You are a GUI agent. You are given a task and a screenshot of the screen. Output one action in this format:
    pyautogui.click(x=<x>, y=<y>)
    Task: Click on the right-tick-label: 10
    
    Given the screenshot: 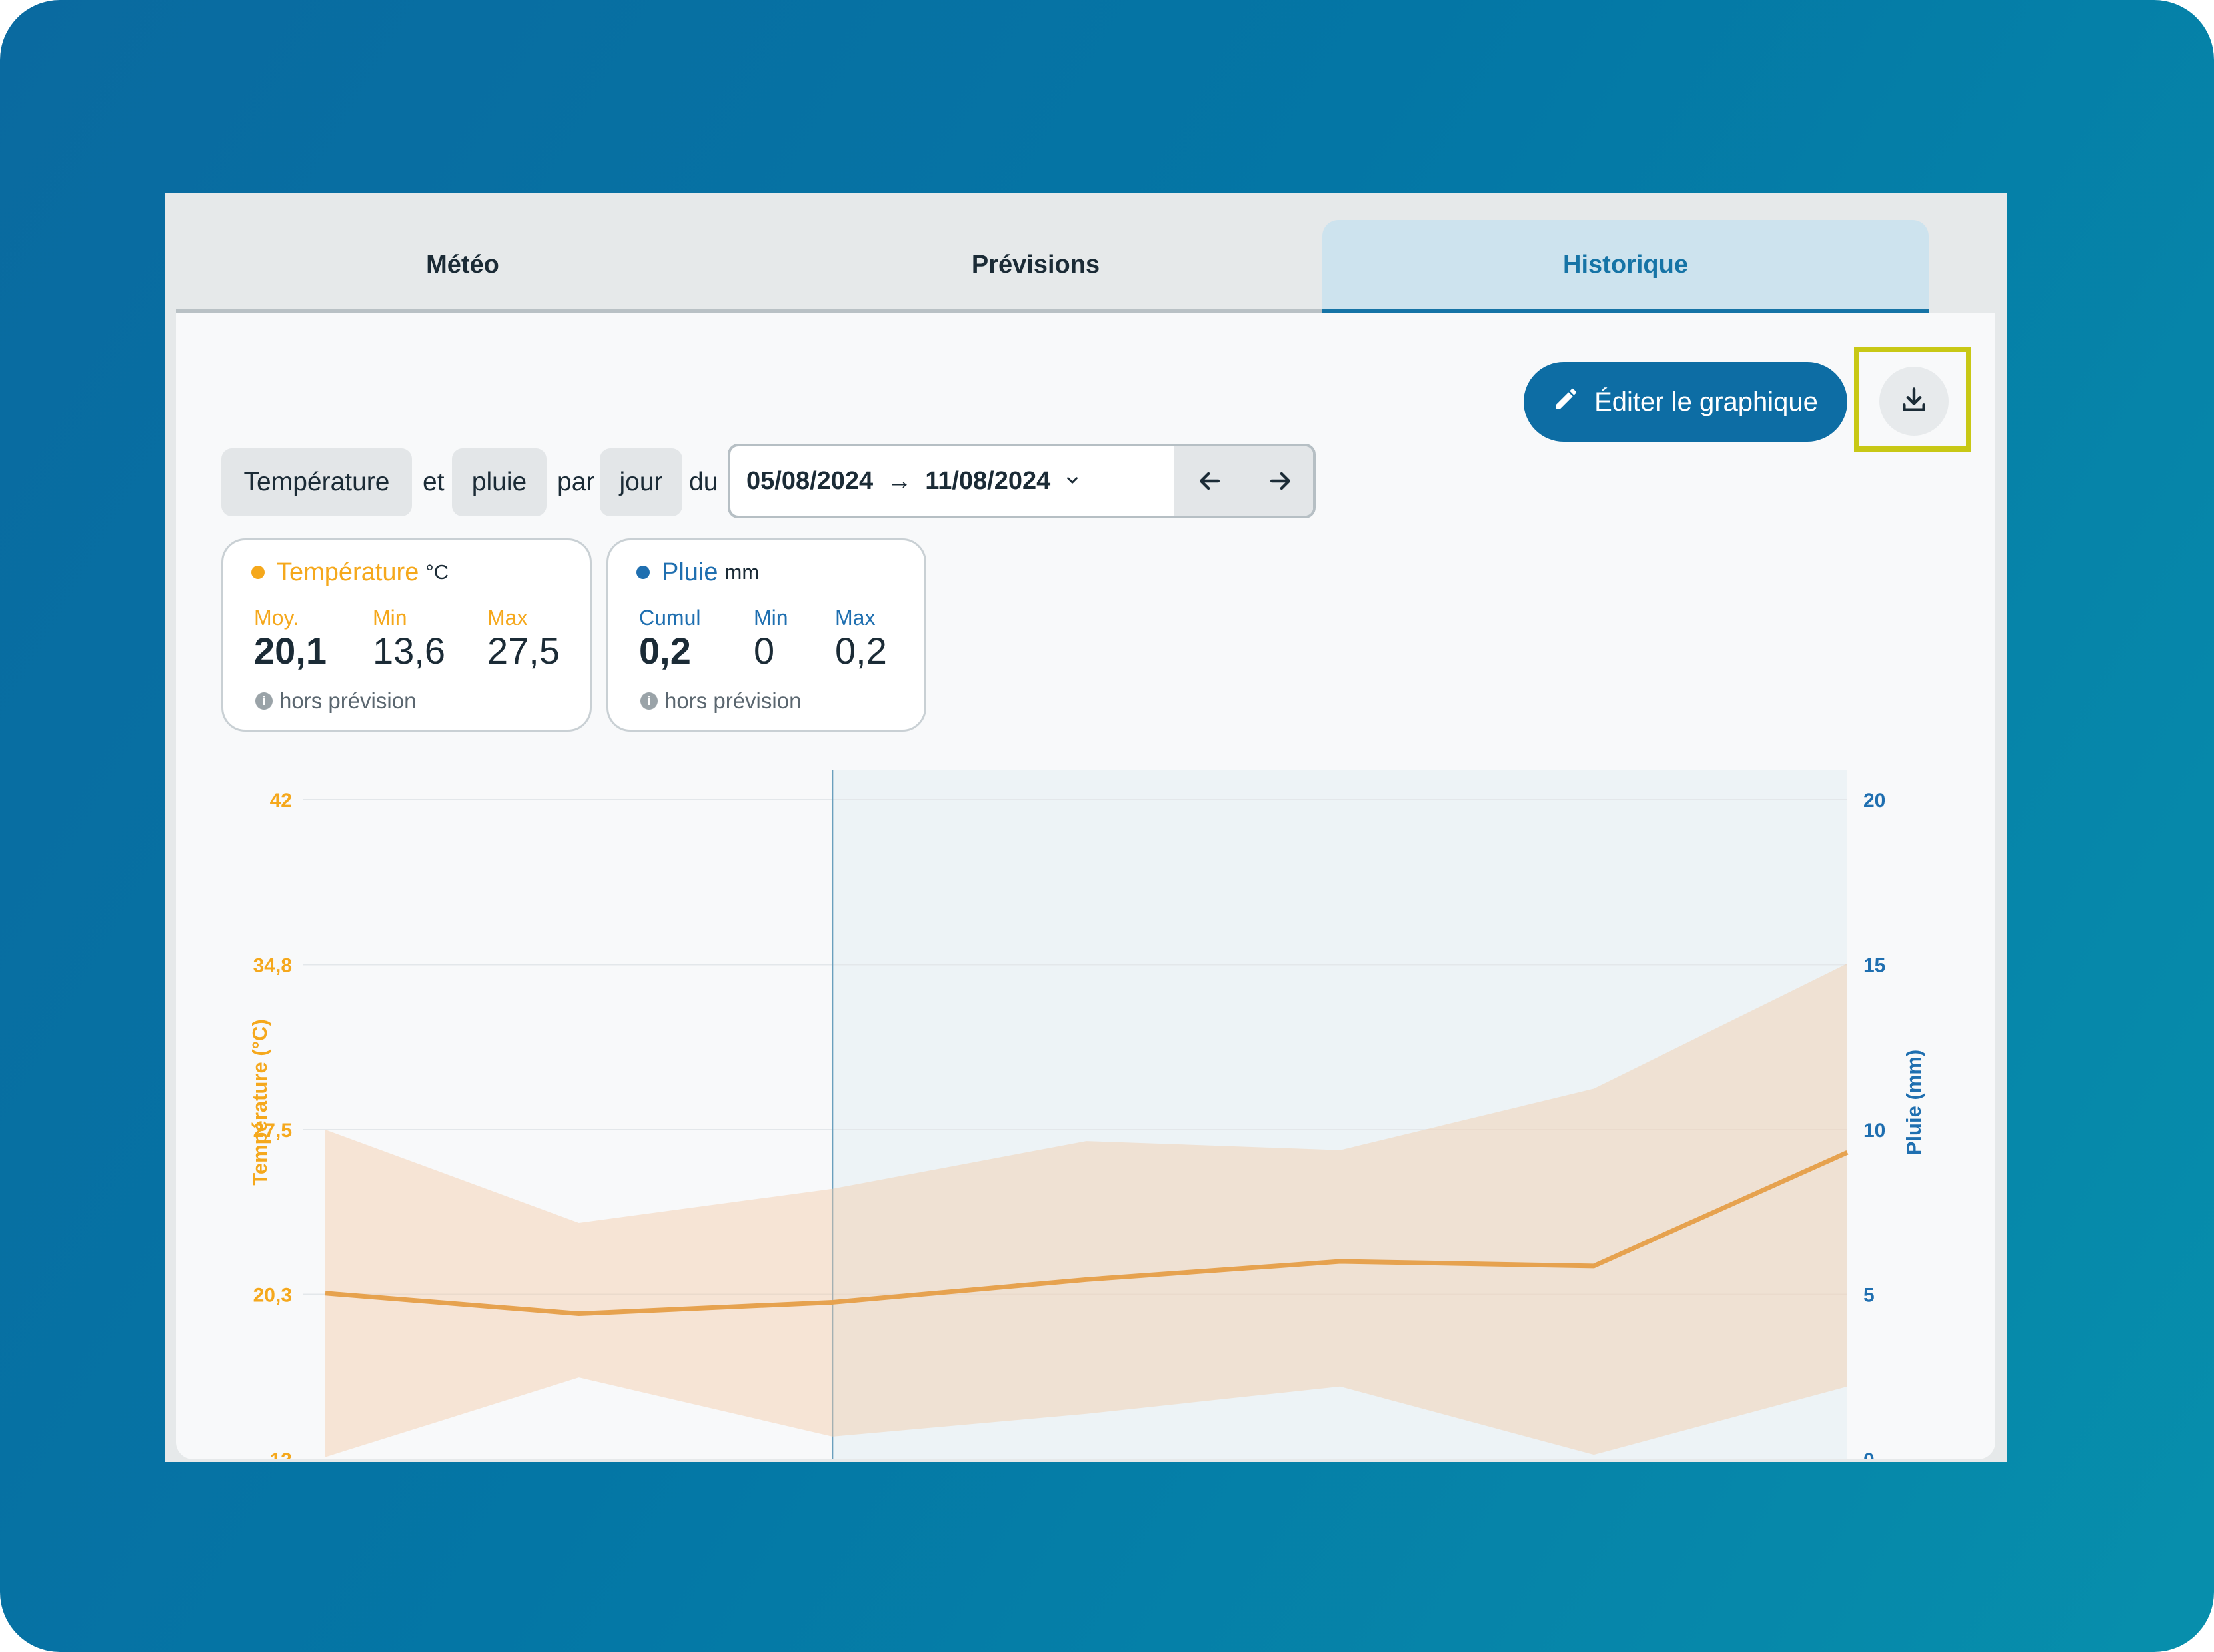 What is the action you would take?
    pyautogui.click(x=1874, y=1131)
    